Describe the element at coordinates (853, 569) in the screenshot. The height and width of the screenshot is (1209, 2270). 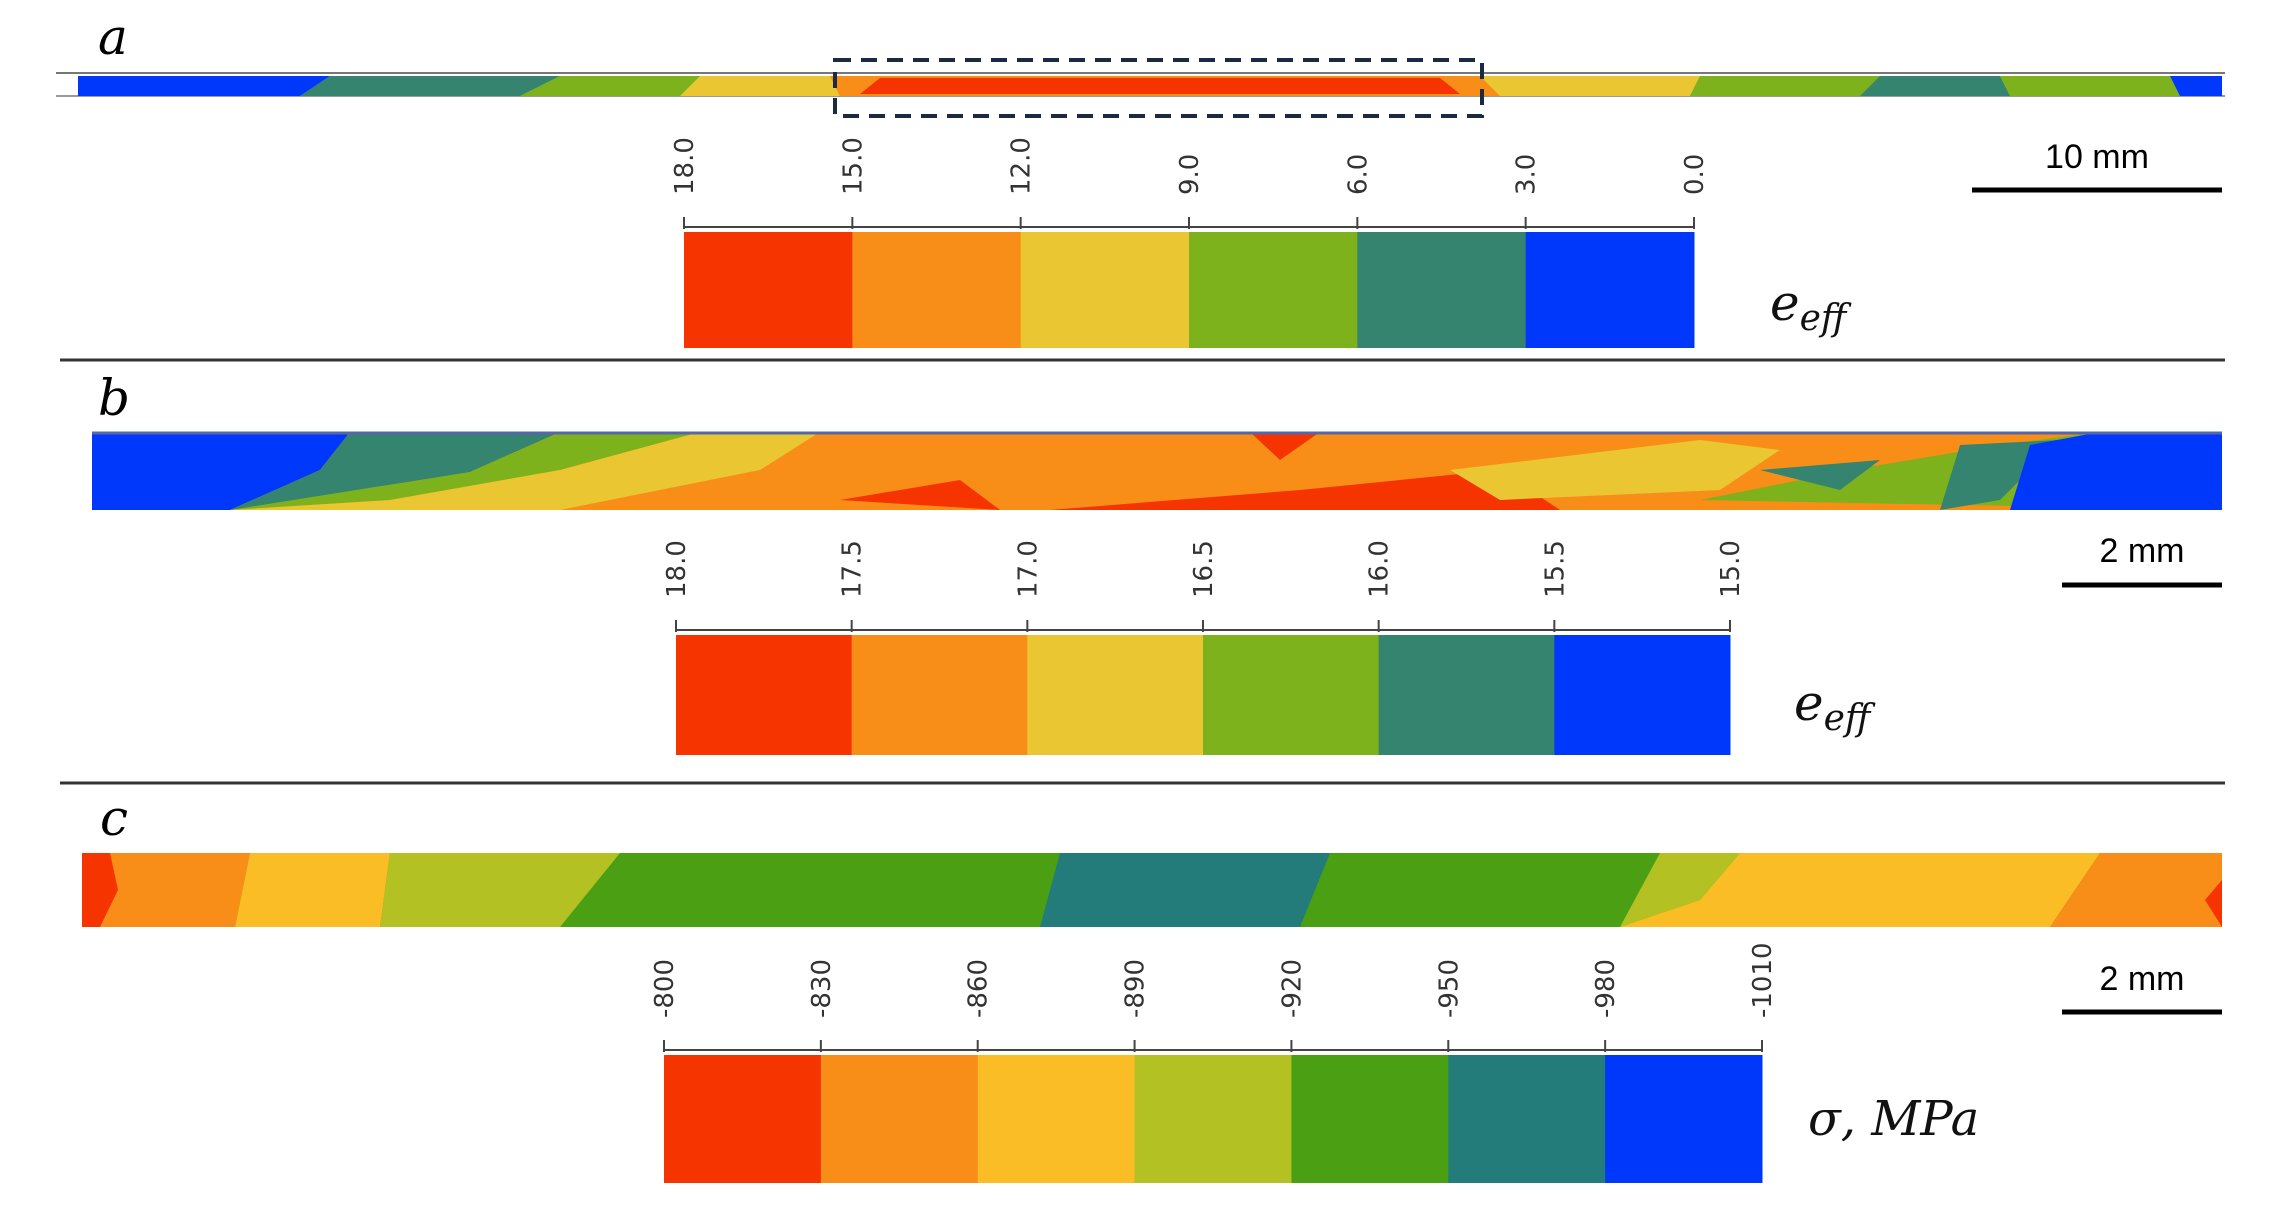
I see `legend-tick-label: 17.5` at that location.